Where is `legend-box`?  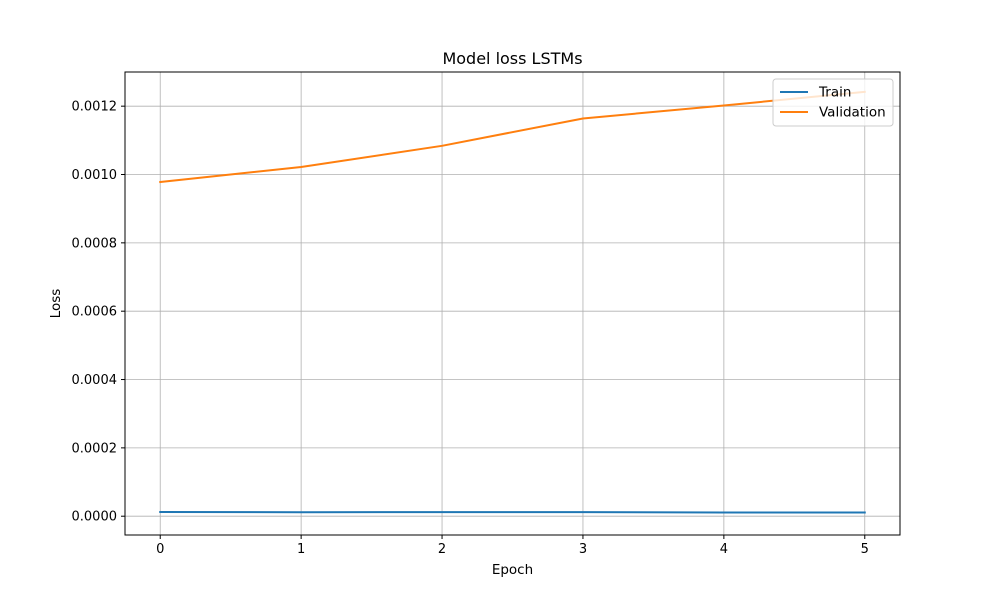 legend-box is located at coordinates (833, 102).